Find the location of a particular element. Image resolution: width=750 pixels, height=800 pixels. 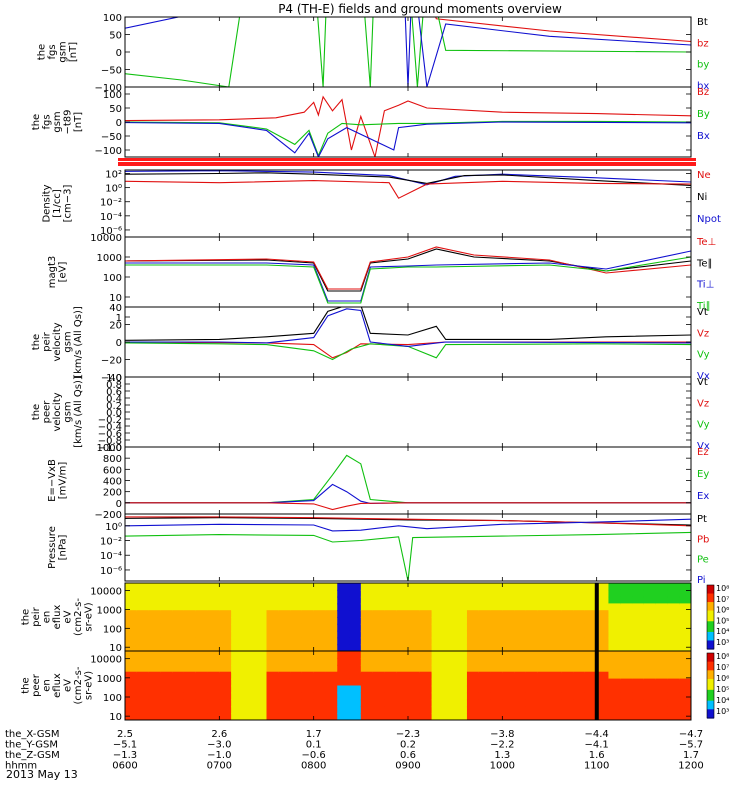

y-axis-label: gsm is located at coordinates (68, 341).